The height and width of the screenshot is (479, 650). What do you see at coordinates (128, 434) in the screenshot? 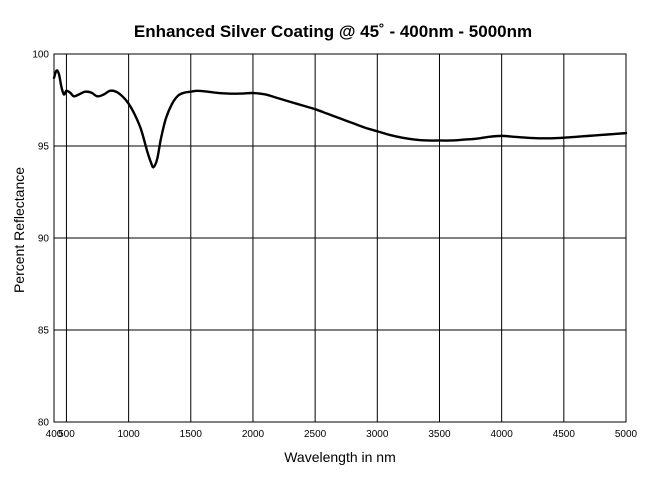
I see `x-tick-label-1000: 1000` at bounding box center [128, 434].